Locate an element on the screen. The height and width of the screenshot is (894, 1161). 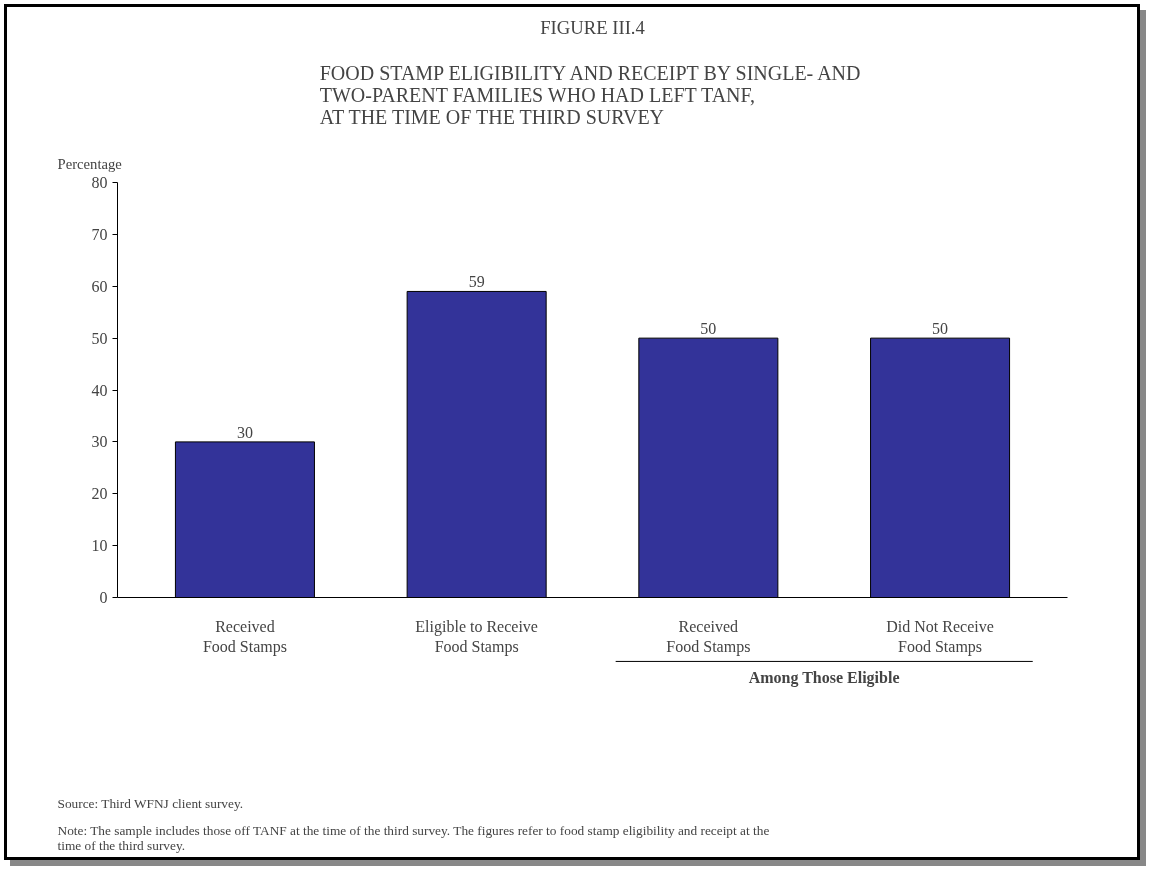
y-tick-label: 50 is located at coordinates (99, 338).